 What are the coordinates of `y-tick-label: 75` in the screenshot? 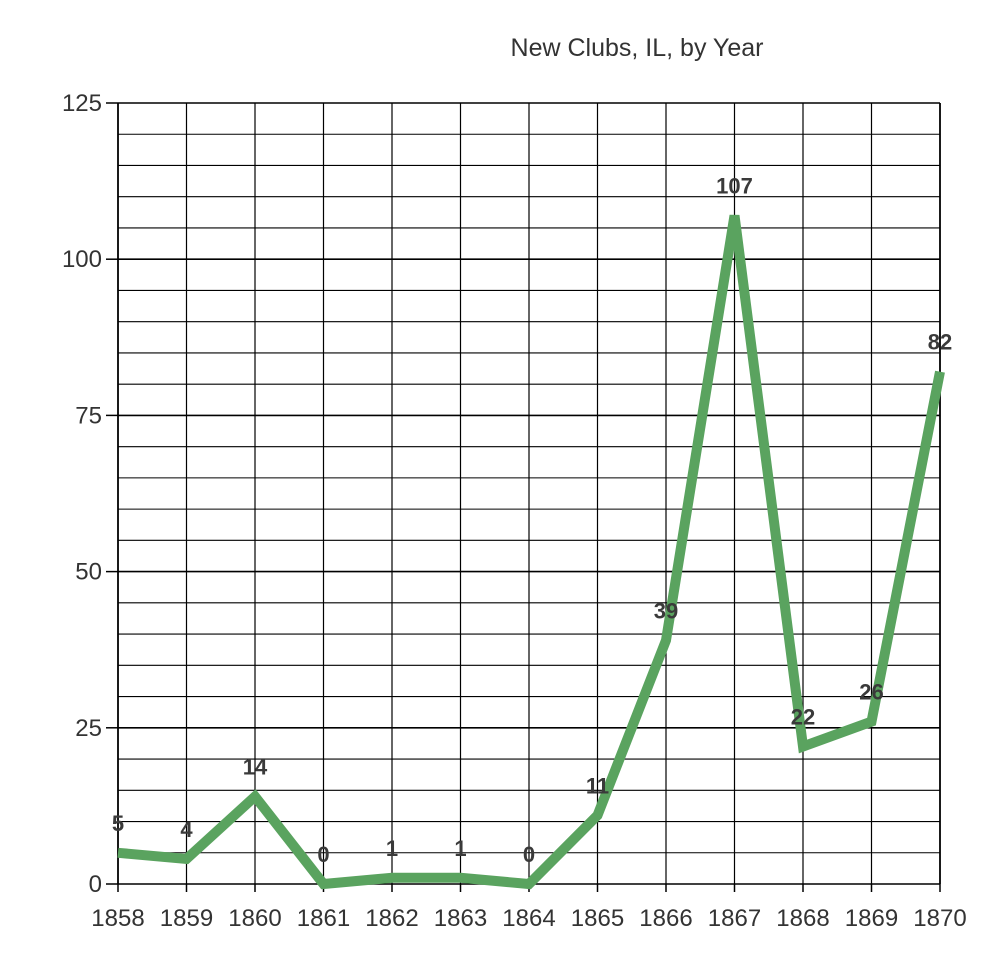 It's located at (88, 415).